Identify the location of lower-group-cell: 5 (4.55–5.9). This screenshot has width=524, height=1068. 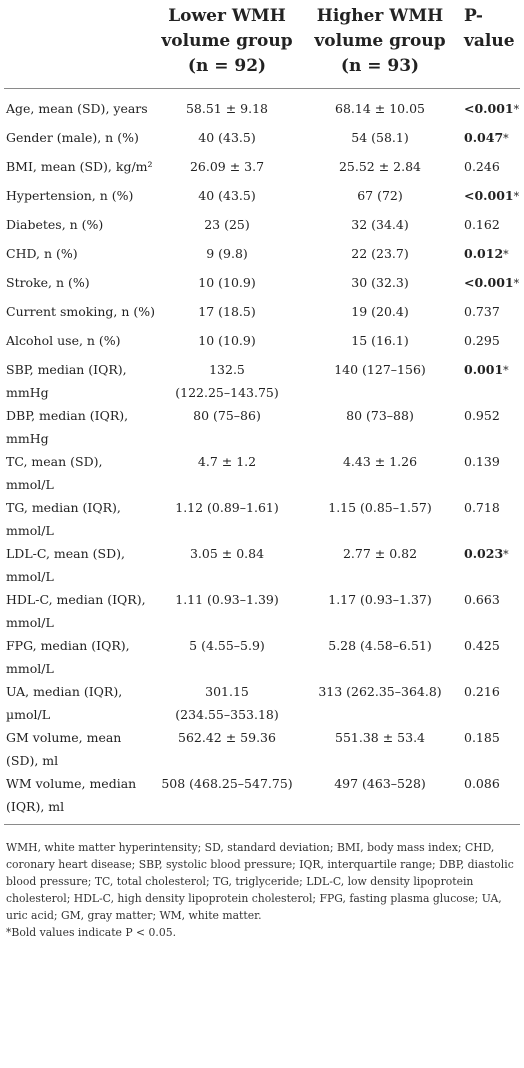
(227, 657).